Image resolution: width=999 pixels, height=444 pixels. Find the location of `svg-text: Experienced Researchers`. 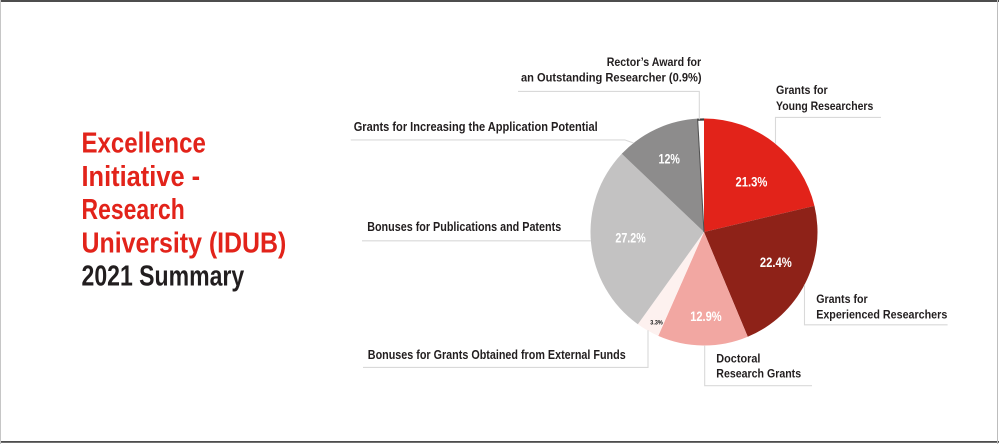

svg-text: Experienced Researchers is located at coordinates (881, 315).